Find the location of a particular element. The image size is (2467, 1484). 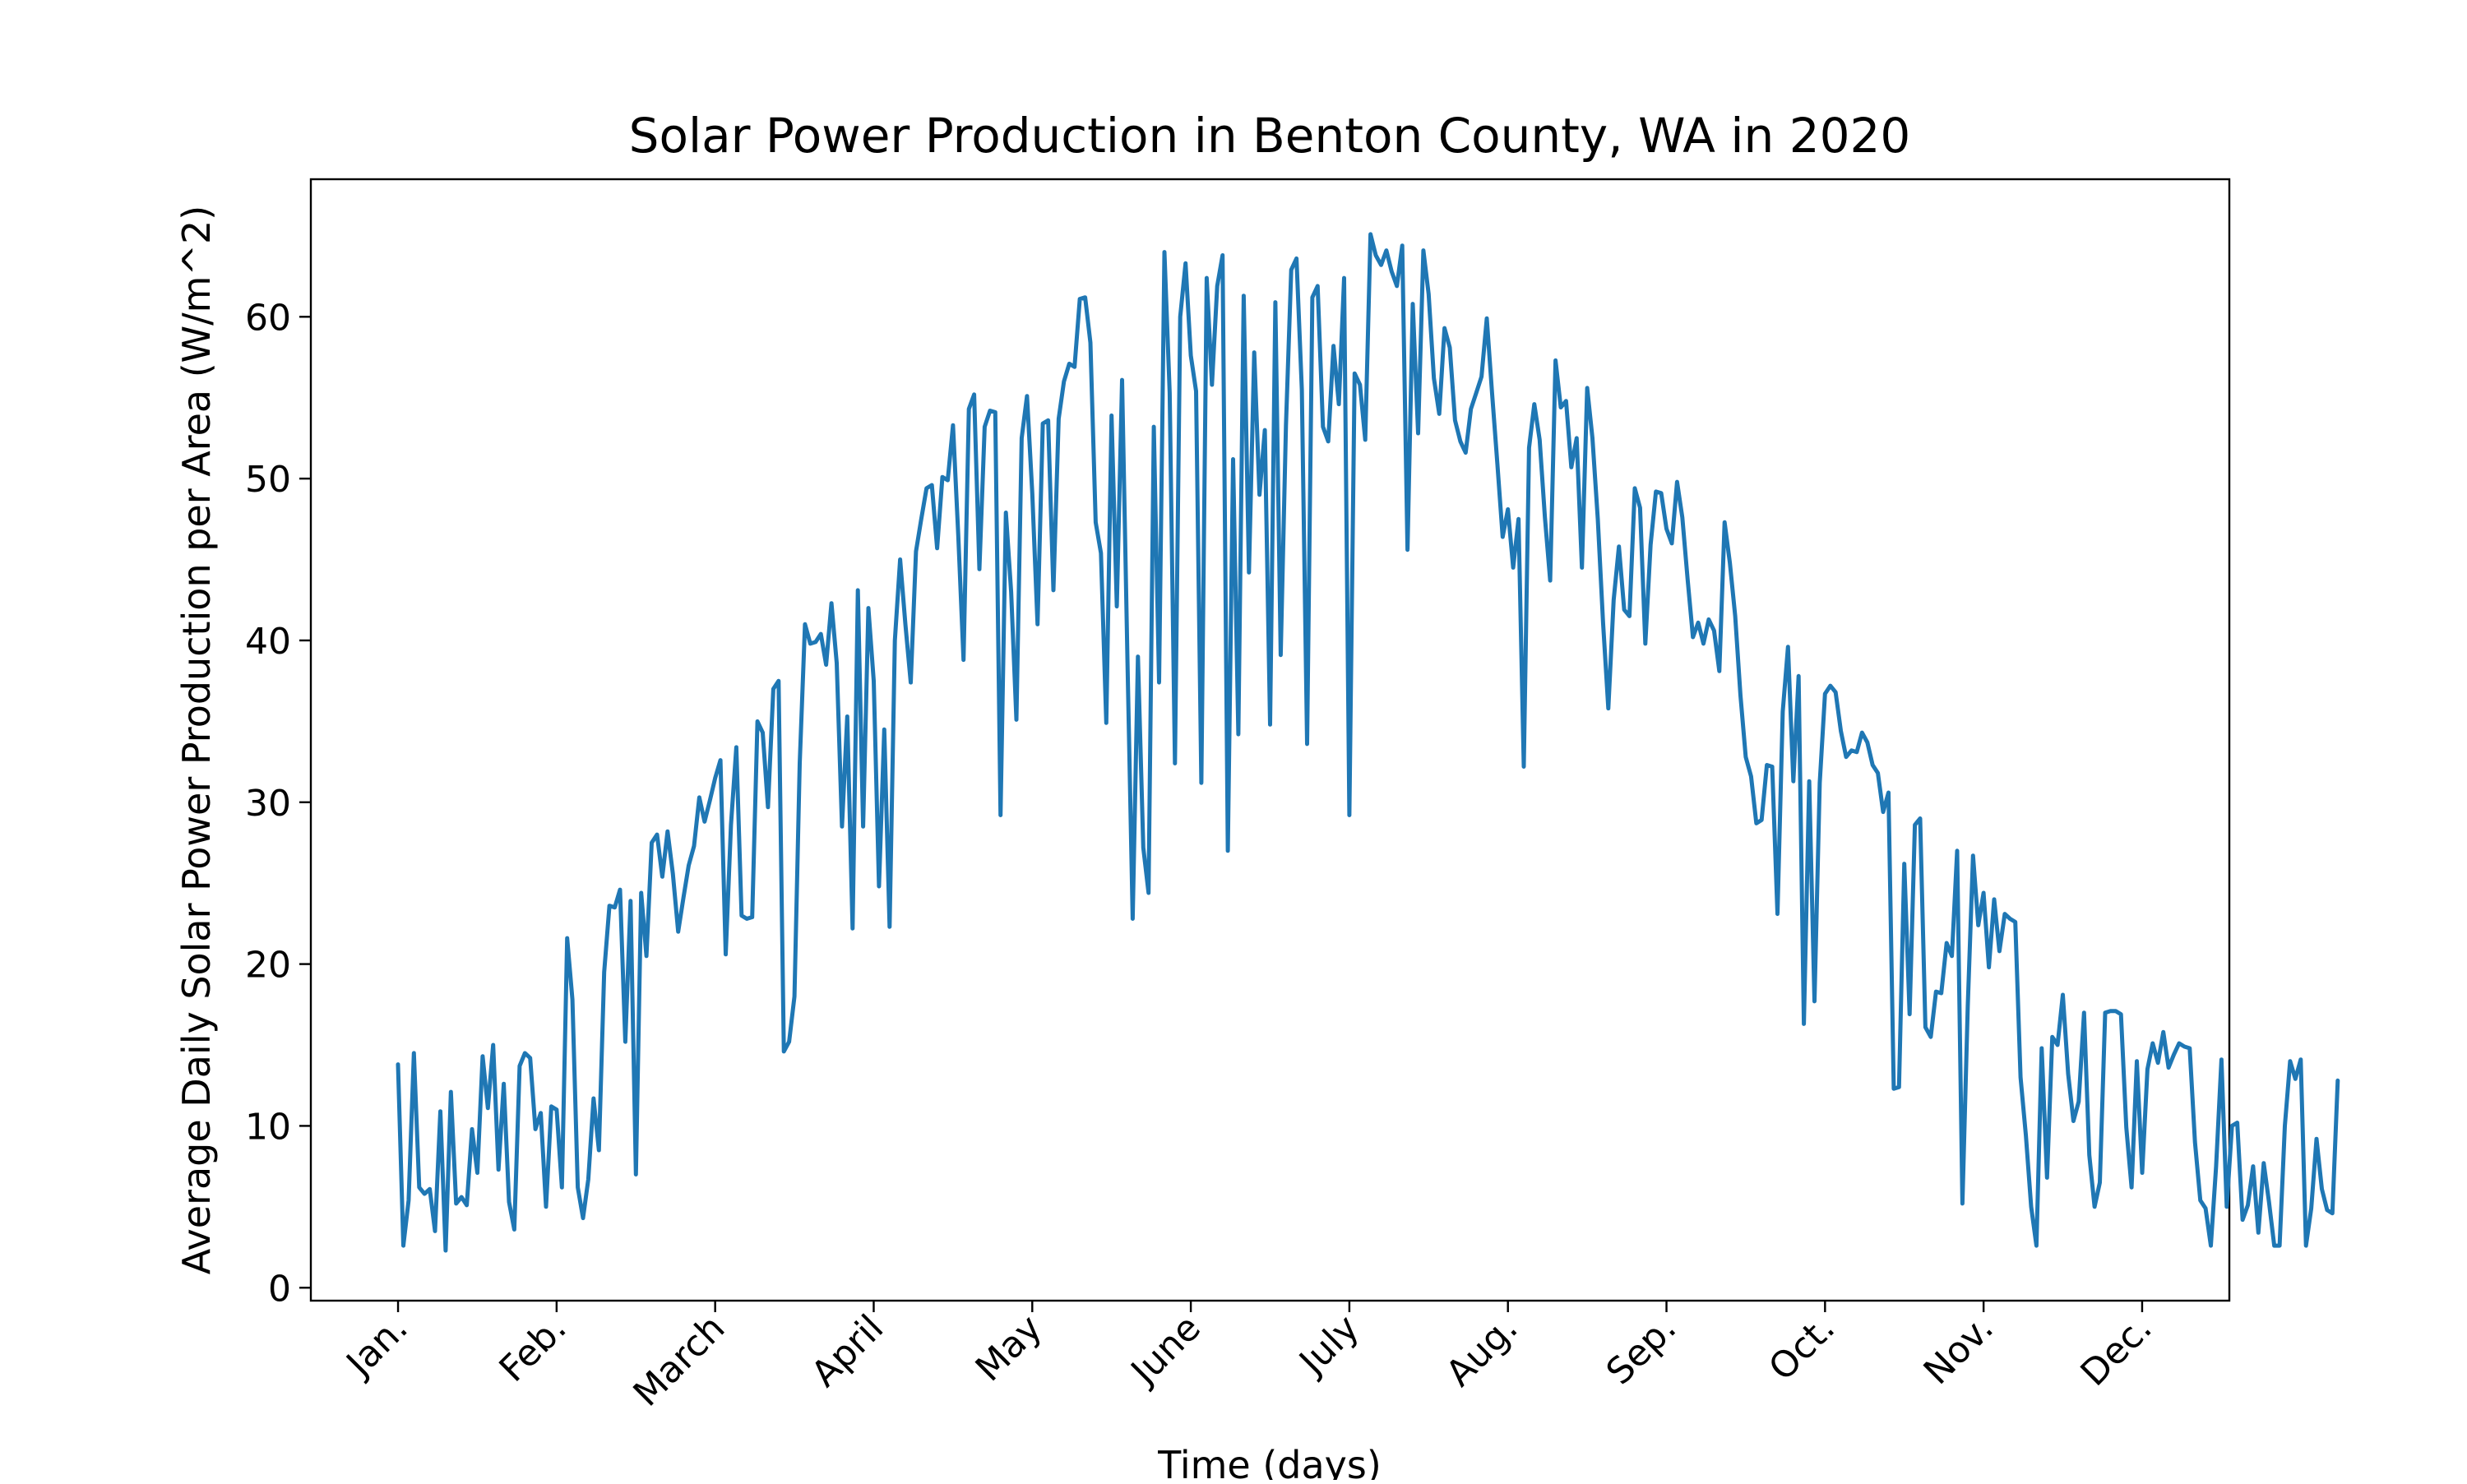

x-tick-label: April is located at coordinates (847, 1351).